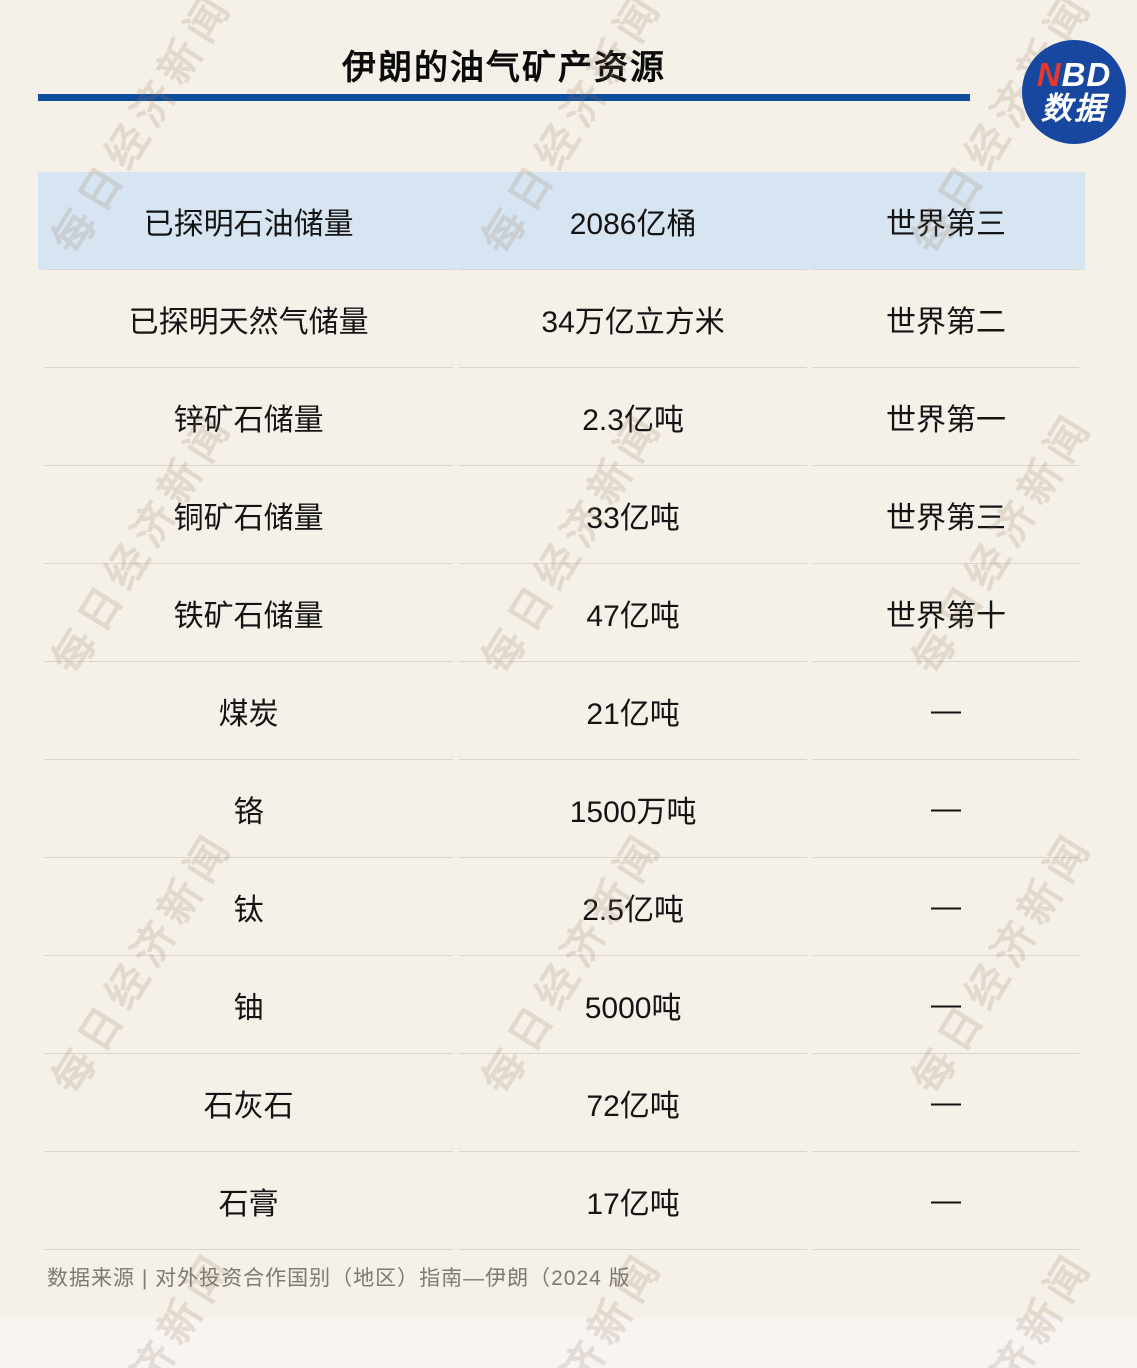  What do you see at coordinates (504, 68) in the screenshot?
I see `page-title: 伊朗的油气矿产资源` at bounding box center [504, 68].